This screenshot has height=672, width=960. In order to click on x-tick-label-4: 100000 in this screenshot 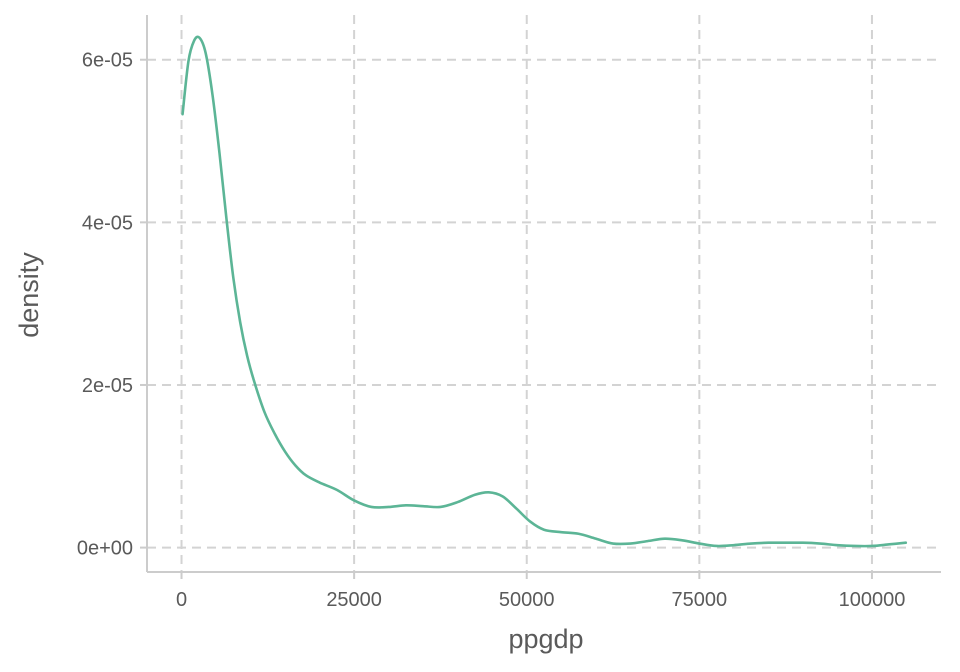, I will do `click(872, 600)`.